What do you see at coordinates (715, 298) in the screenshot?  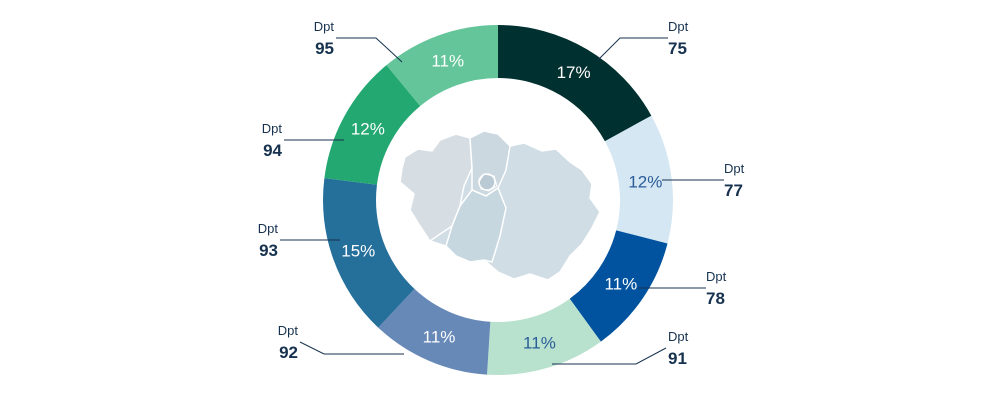 I see `department-number-label: 78` at bounding box center [715, 298].